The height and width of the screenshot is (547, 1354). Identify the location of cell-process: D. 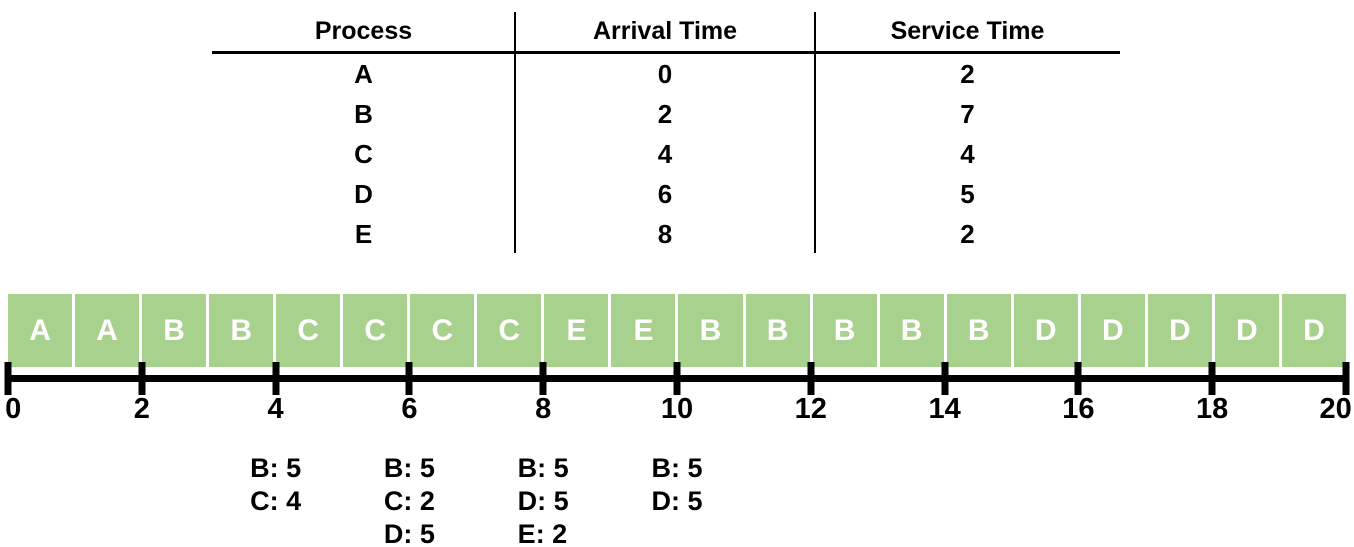
(363, 194).